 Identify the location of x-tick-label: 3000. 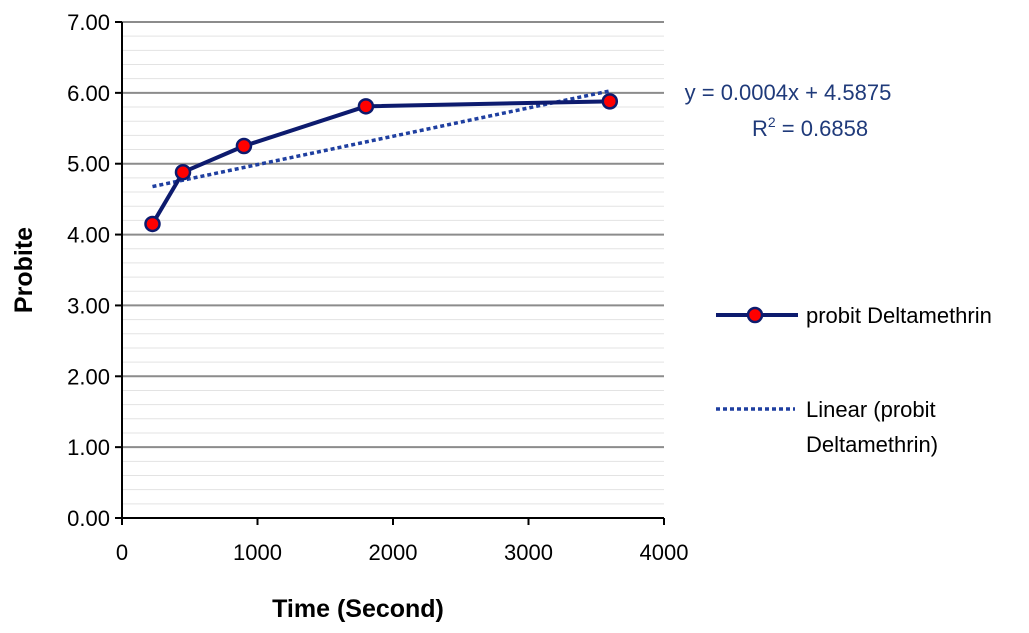
(528, 552).